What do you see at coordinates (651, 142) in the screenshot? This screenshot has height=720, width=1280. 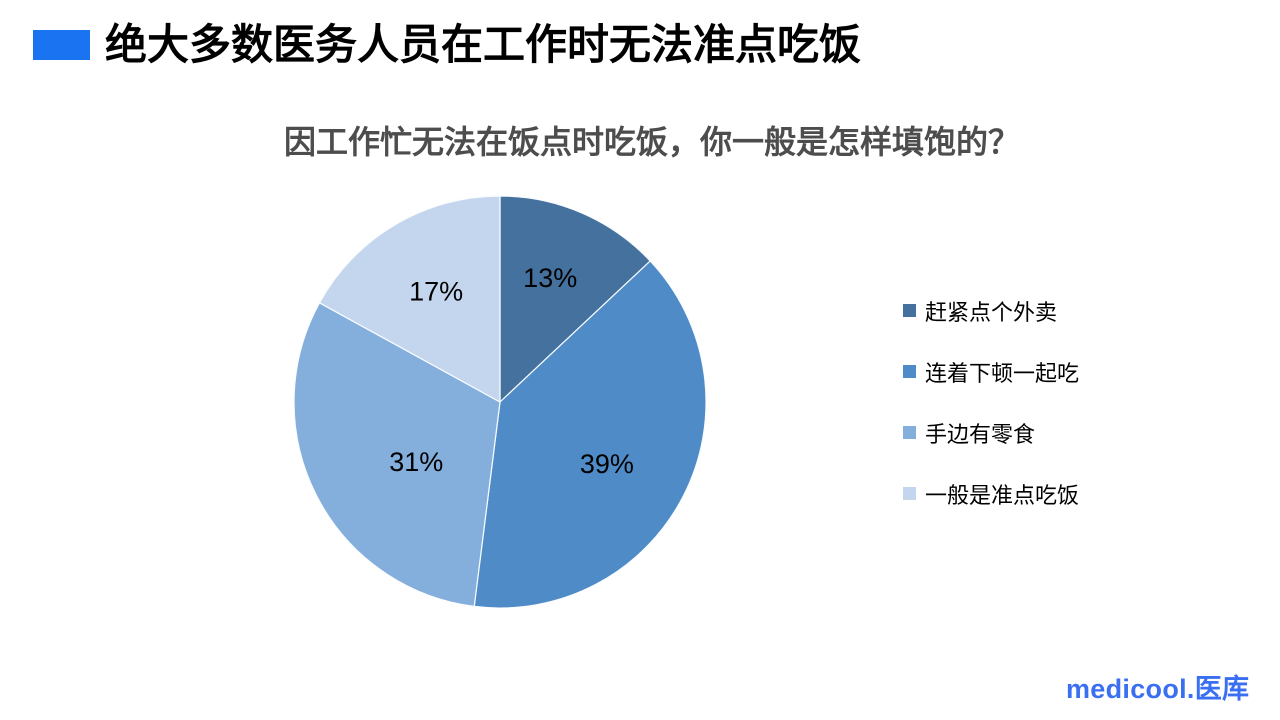 I see `chart-title: 因工作忙无法在饭点时吃饭，你一般是怎样填饱的？` at bounding box center [651, 142].